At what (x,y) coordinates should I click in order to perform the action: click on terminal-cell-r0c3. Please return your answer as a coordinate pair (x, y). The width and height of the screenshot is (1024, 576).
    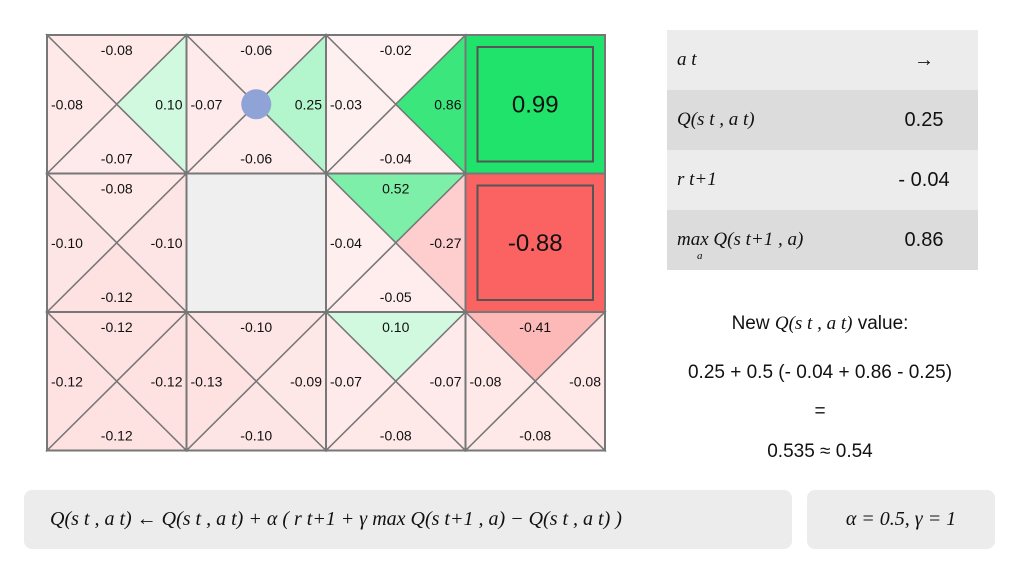
    Looking at the image, I should click on (535, 104).